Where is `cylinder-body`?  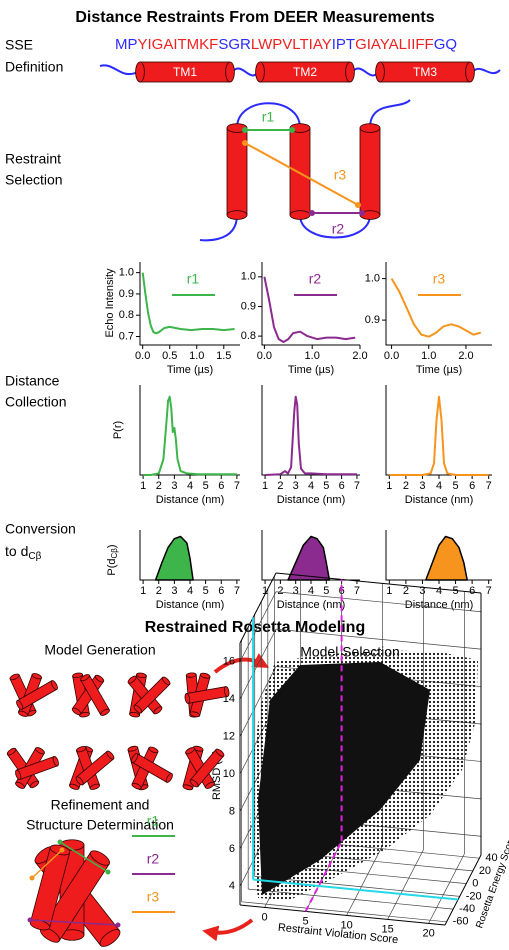
cylinder-body is located at coordinates (370, 171).